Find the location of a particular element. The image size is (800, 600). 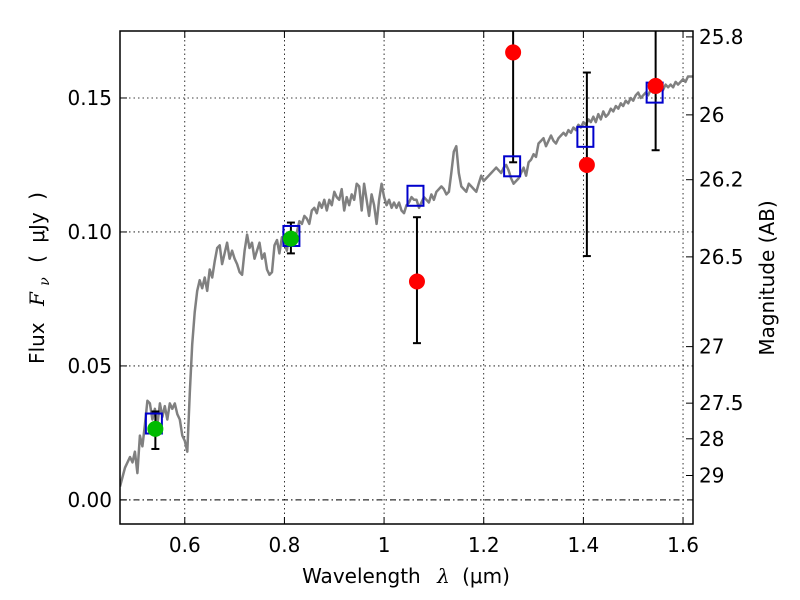

x-tick-label: 1.4 is located at coordinates (583, 545).